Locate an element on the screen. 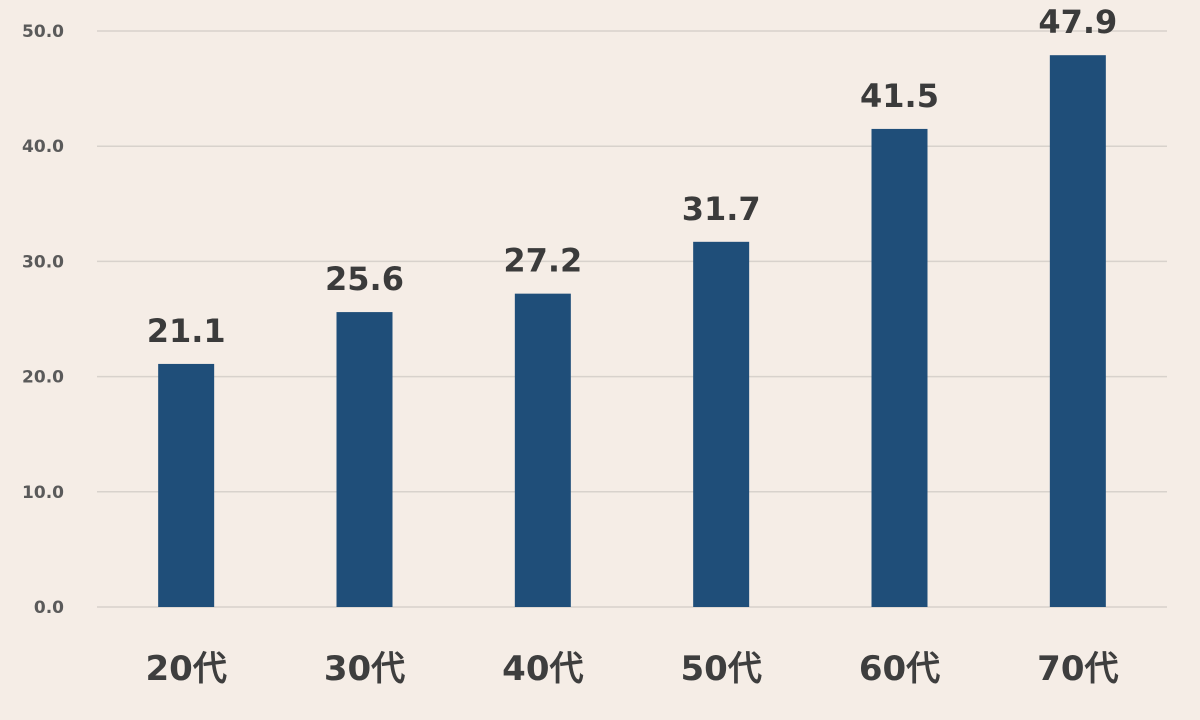  y-tick-label: 10.0 is located at coordinates (43, 493).